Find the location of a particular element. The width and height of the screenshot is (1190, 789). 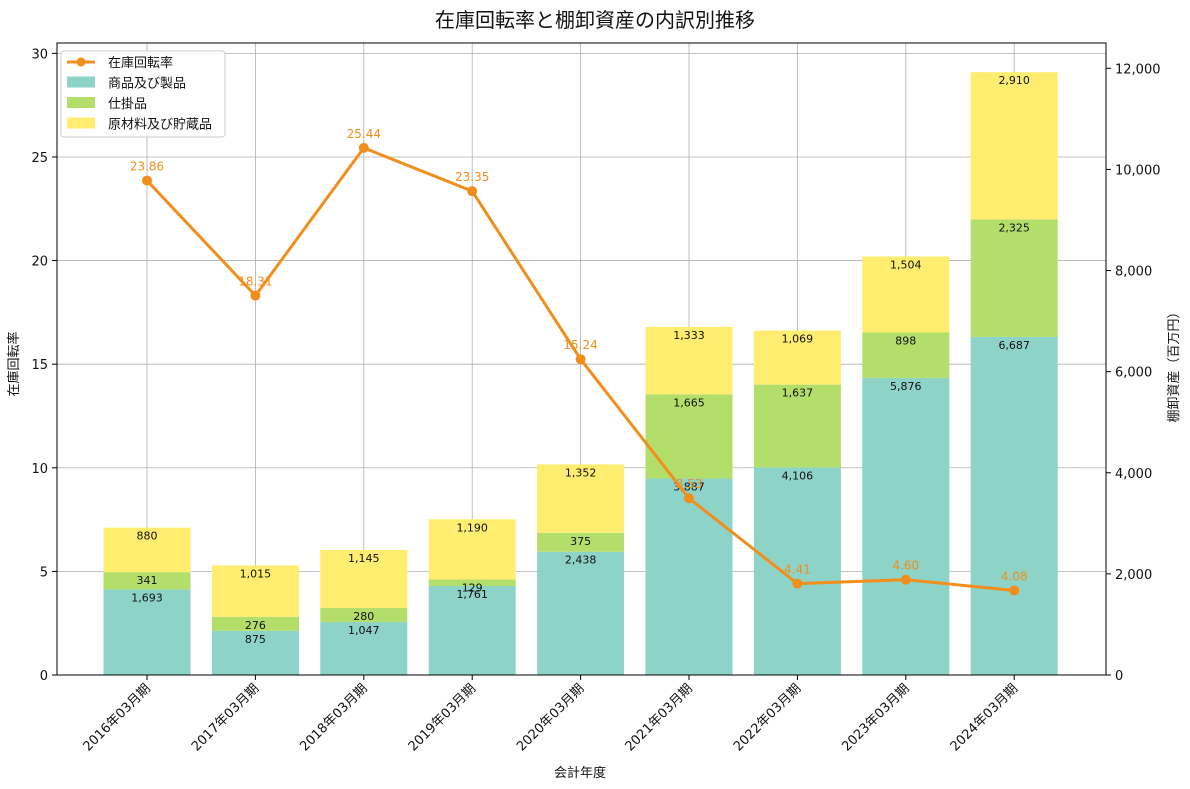

turnover-value-label: 4.60 is located at coordinates (905, 566).